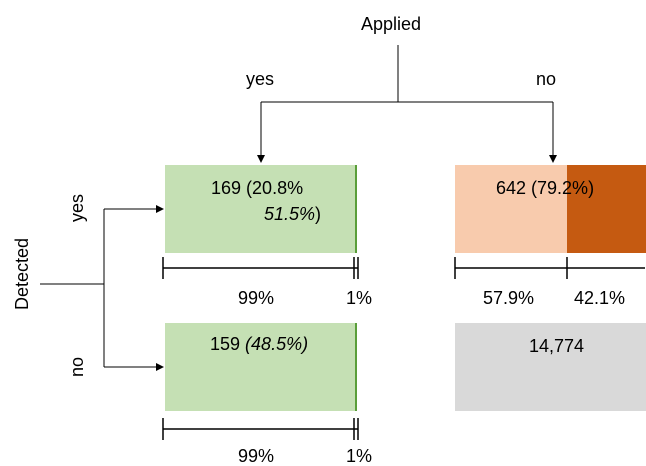 The width and height of the screenshot is (646, 466). What do you see at coordinates (256, 298) in the screenshot?
I see `split-label-yes-yes-left: 99%` at bounding box center [256, 298].